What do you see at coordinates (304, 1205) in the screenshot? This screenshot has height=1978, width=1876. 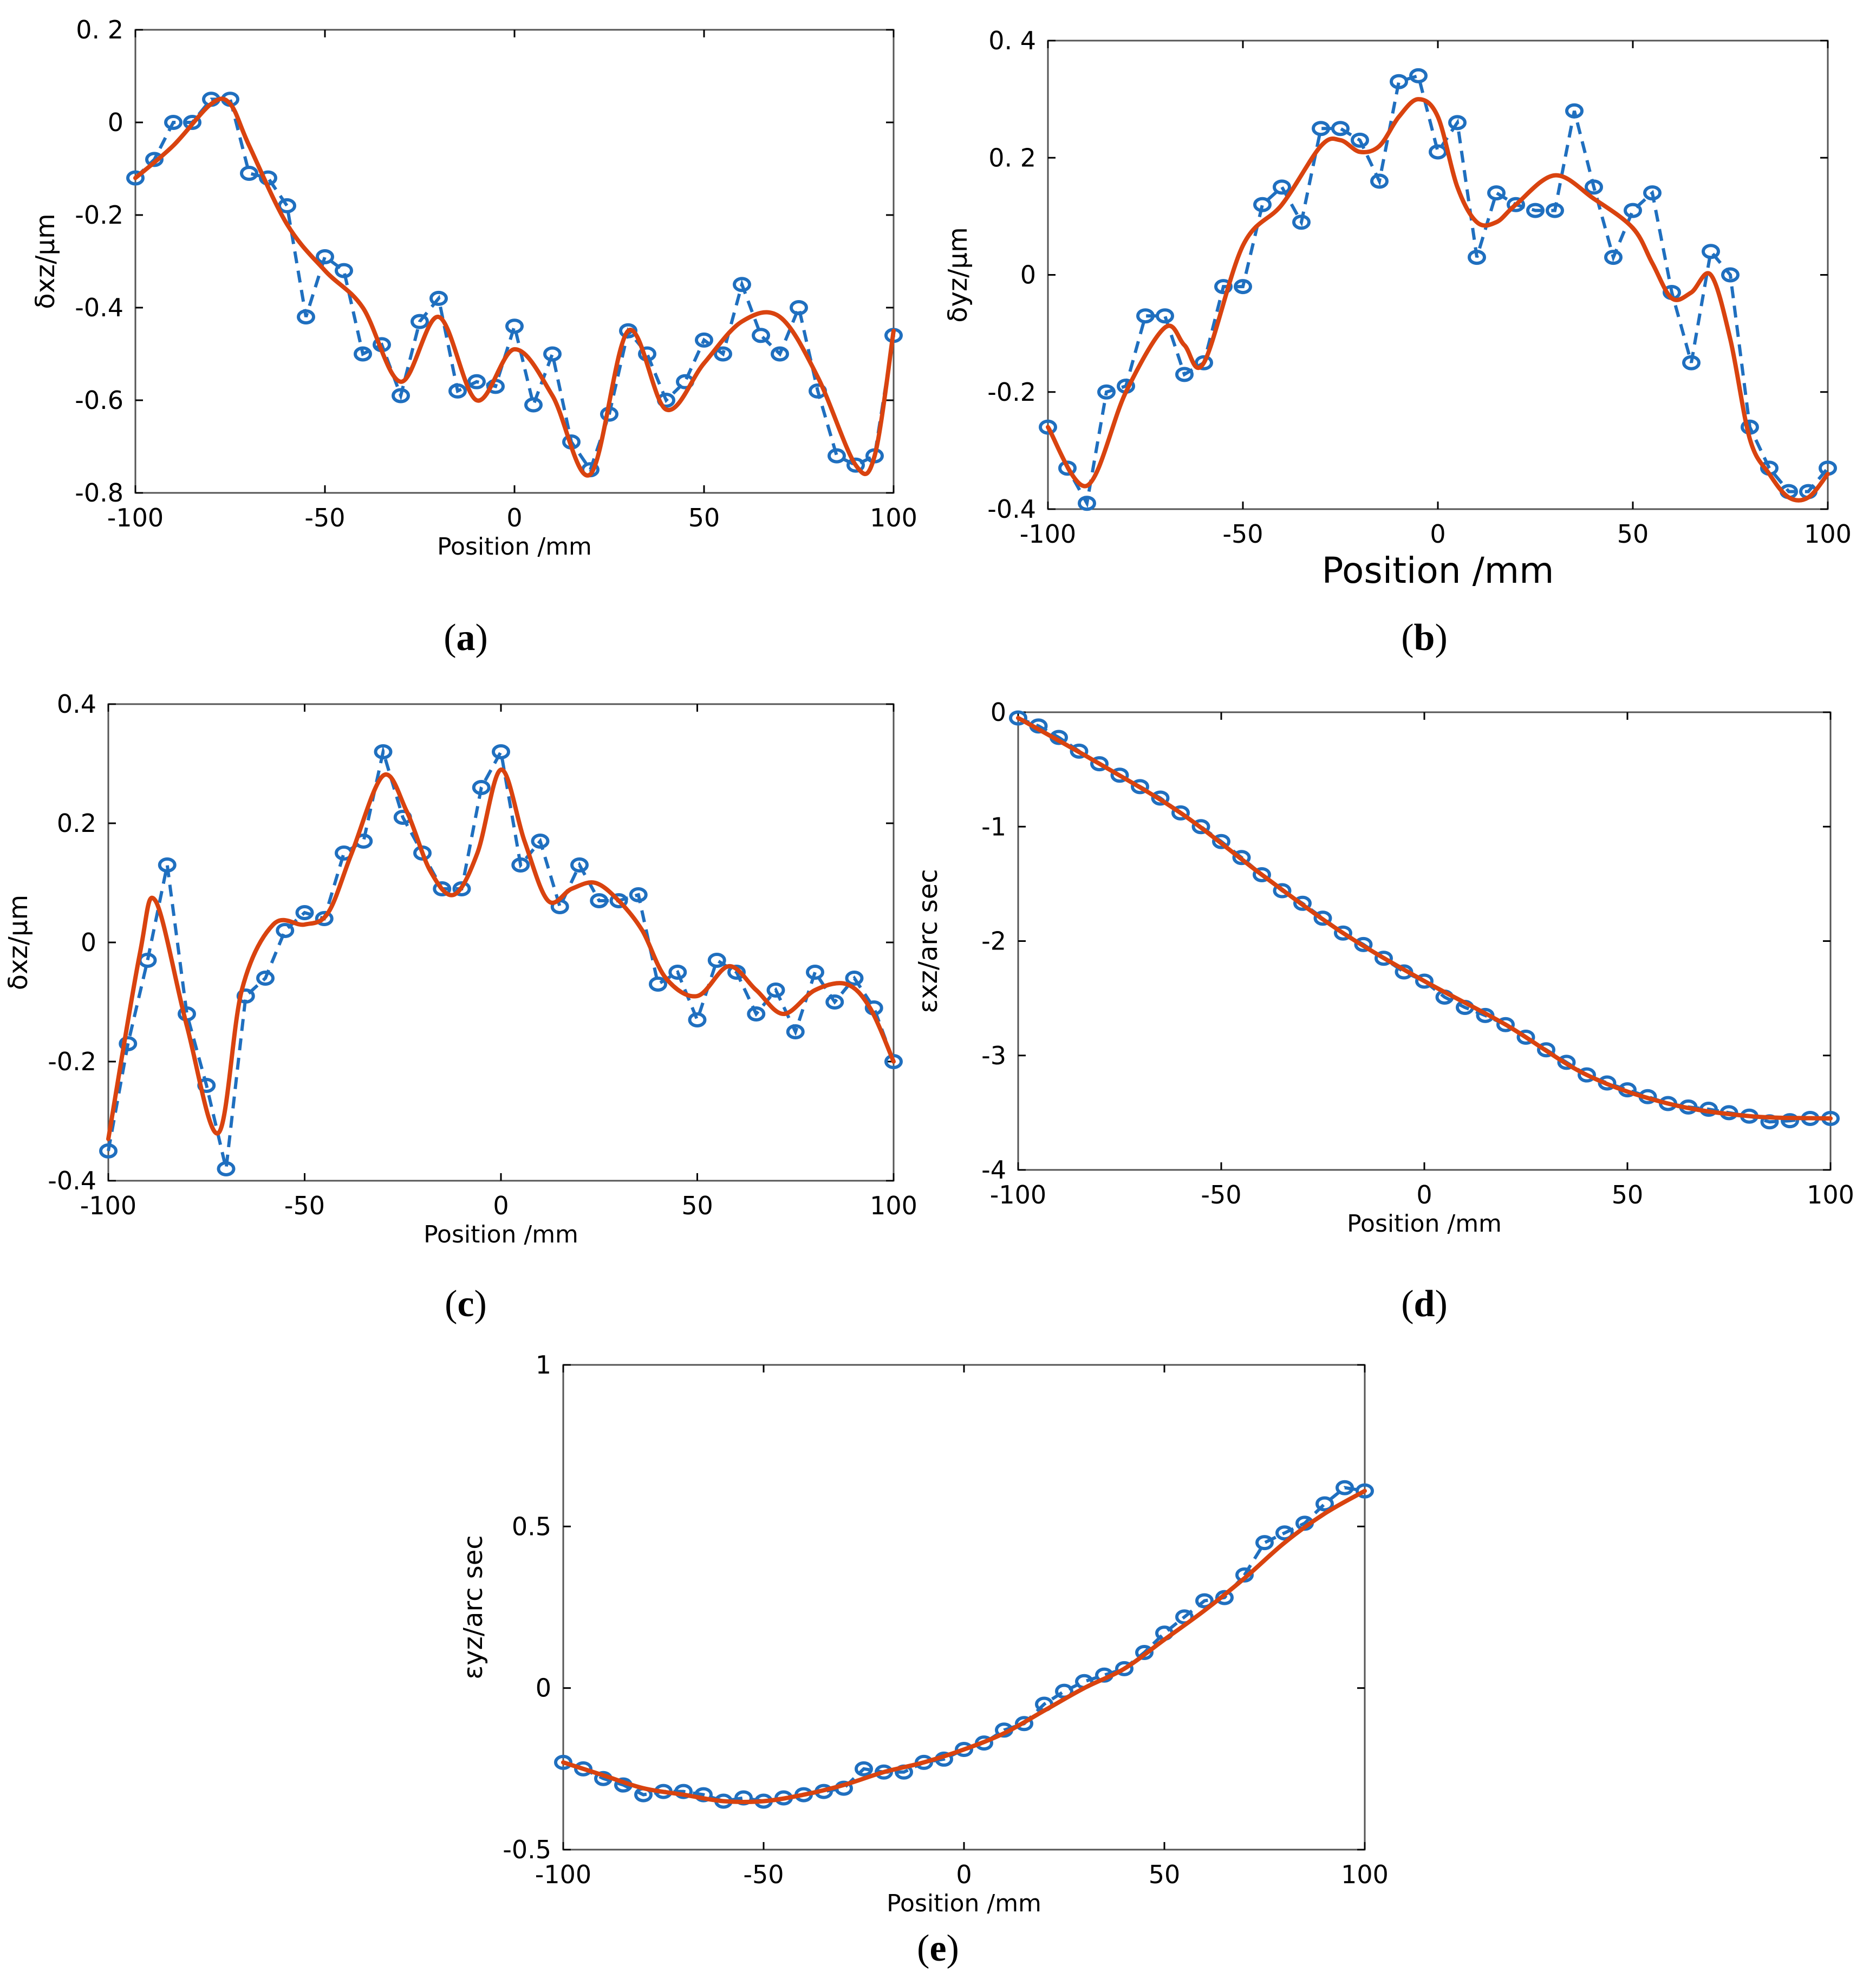 I see `x-tick-label: -50` at bounding box center [304, 1205].